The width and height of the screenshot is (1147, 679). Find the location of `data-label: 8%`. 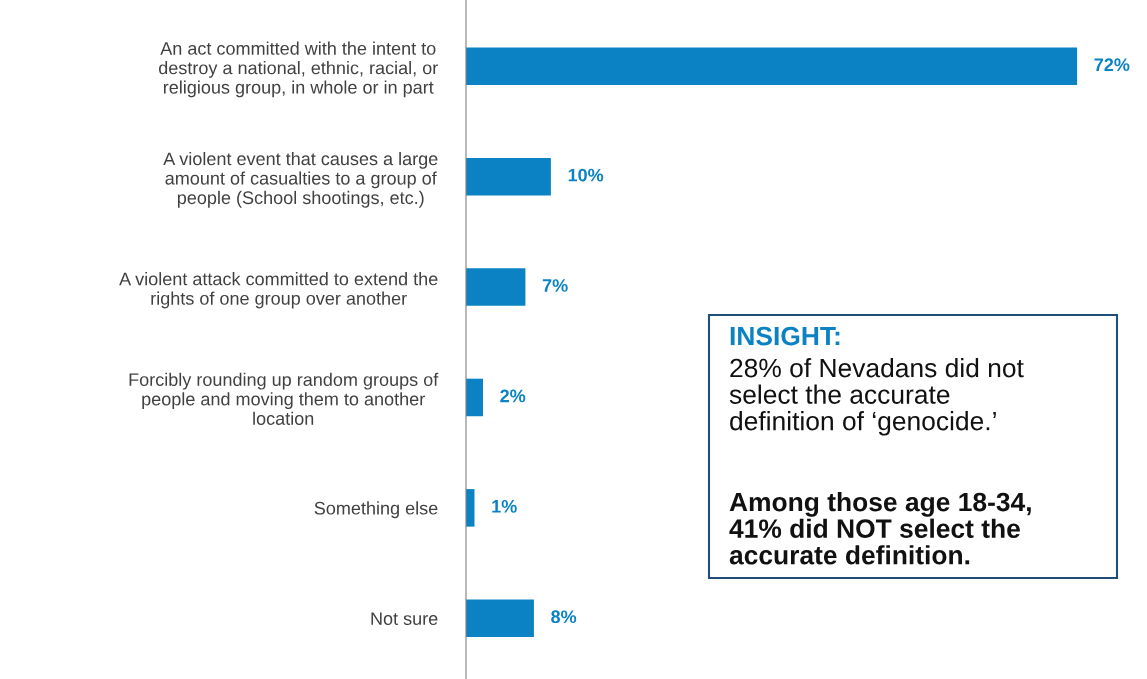

data-label: 8% is located at coordinates (564, 617).